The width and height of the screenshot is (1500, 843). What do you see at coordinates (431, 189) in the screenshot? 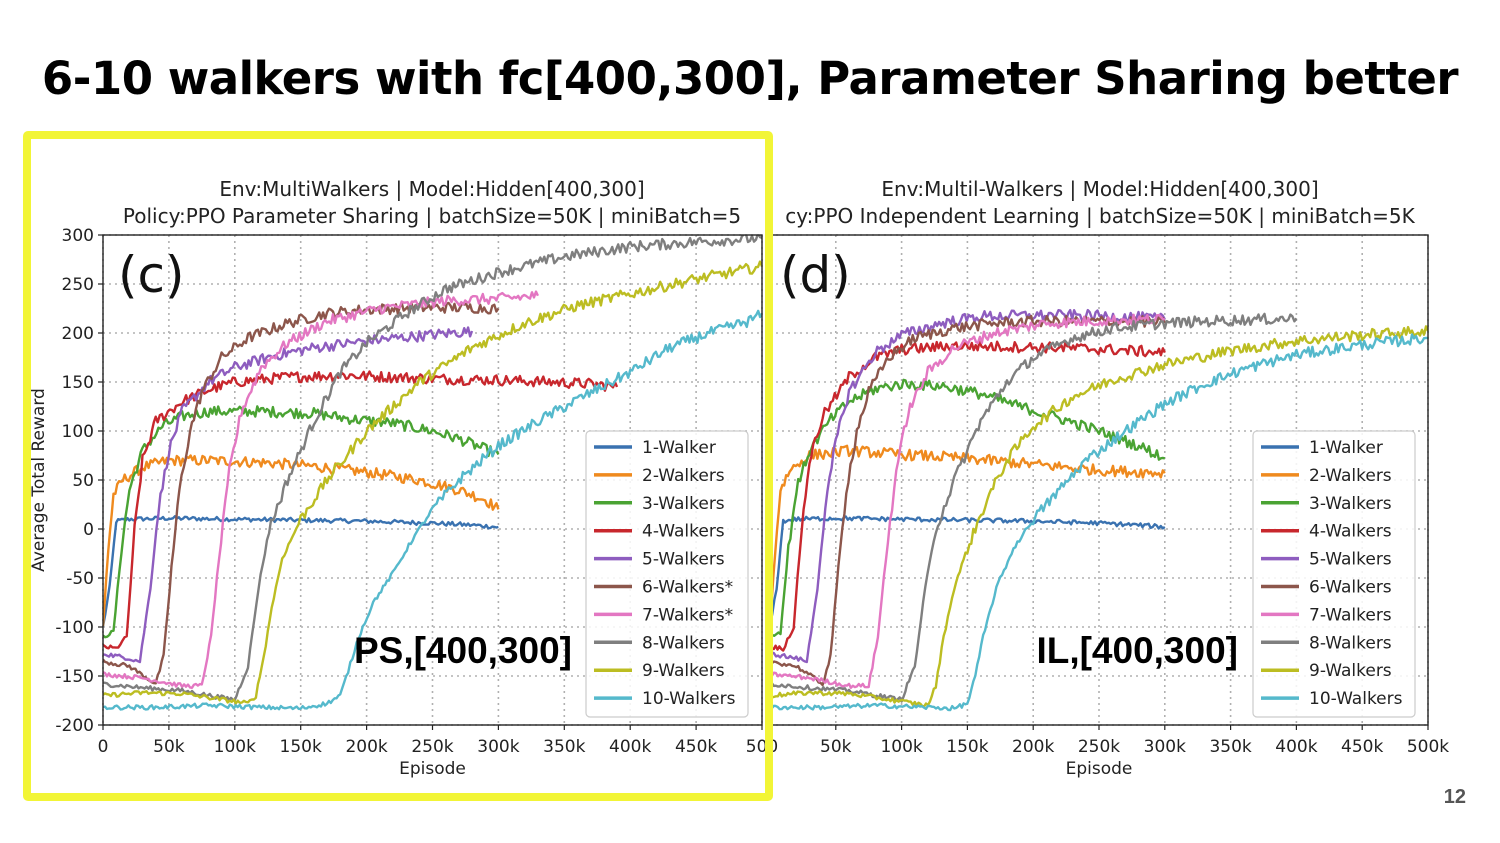
I see `chart-title-line1: Env:MultiWalkers | Model:Hidden[400,300]` at bounding box center [431, 189].